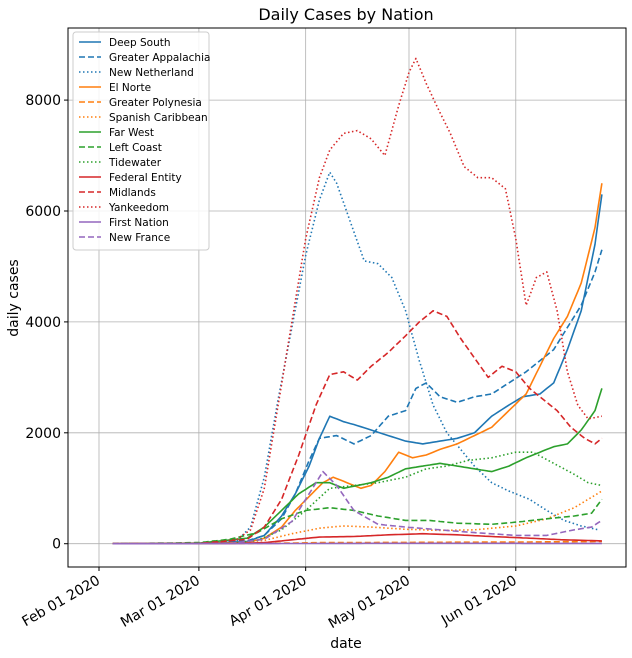 This screenshot has height=658, width=632. Describe the element at coordinates (155, 103) in the screenshot. I see `legend-label: Greater Polynesia` at that location.